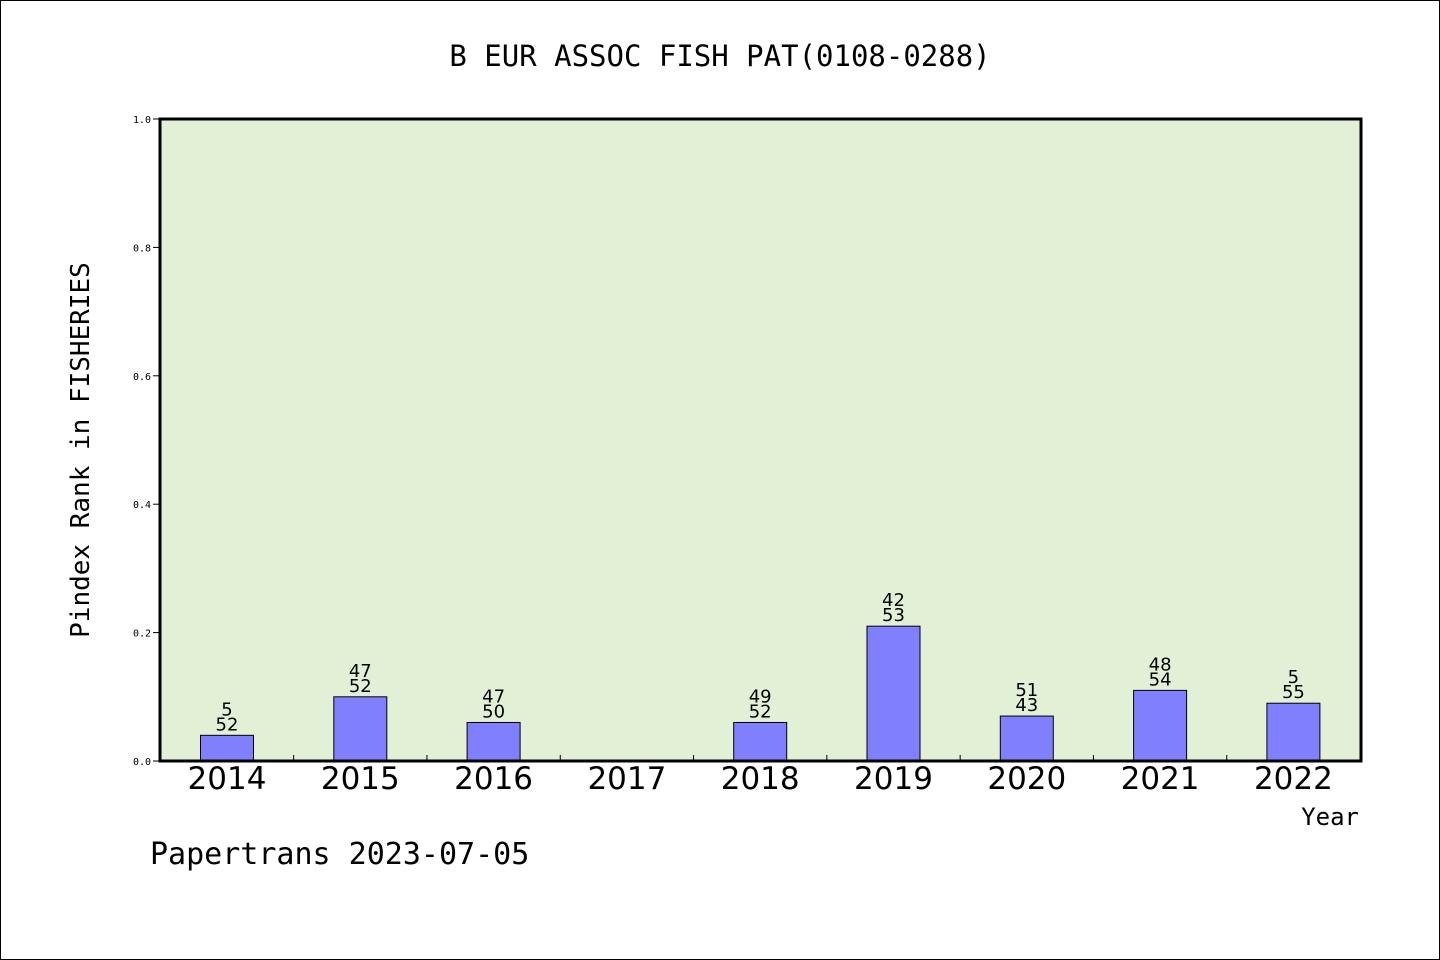  Describe the element at coordinates (1160, 725) in the screenshot. I see `bar-2021` at that location.